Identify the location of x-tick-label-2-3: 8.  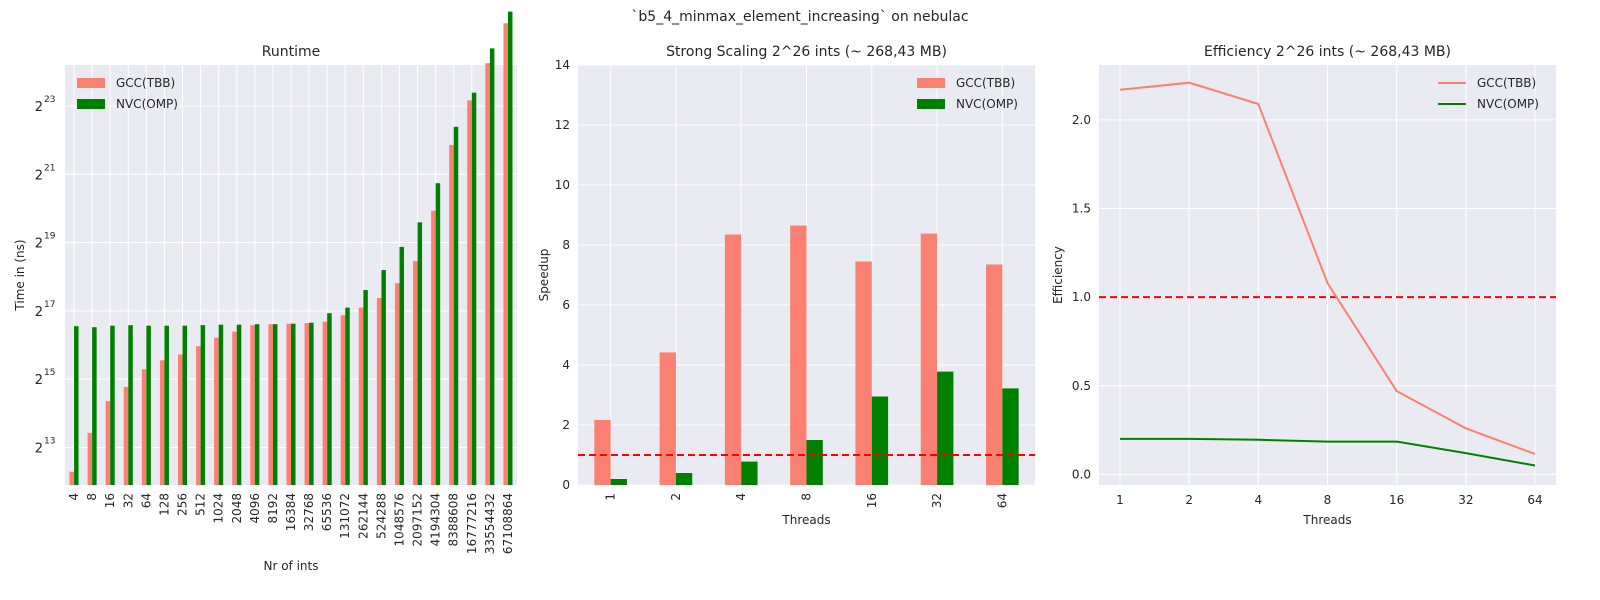
(1328, 500).